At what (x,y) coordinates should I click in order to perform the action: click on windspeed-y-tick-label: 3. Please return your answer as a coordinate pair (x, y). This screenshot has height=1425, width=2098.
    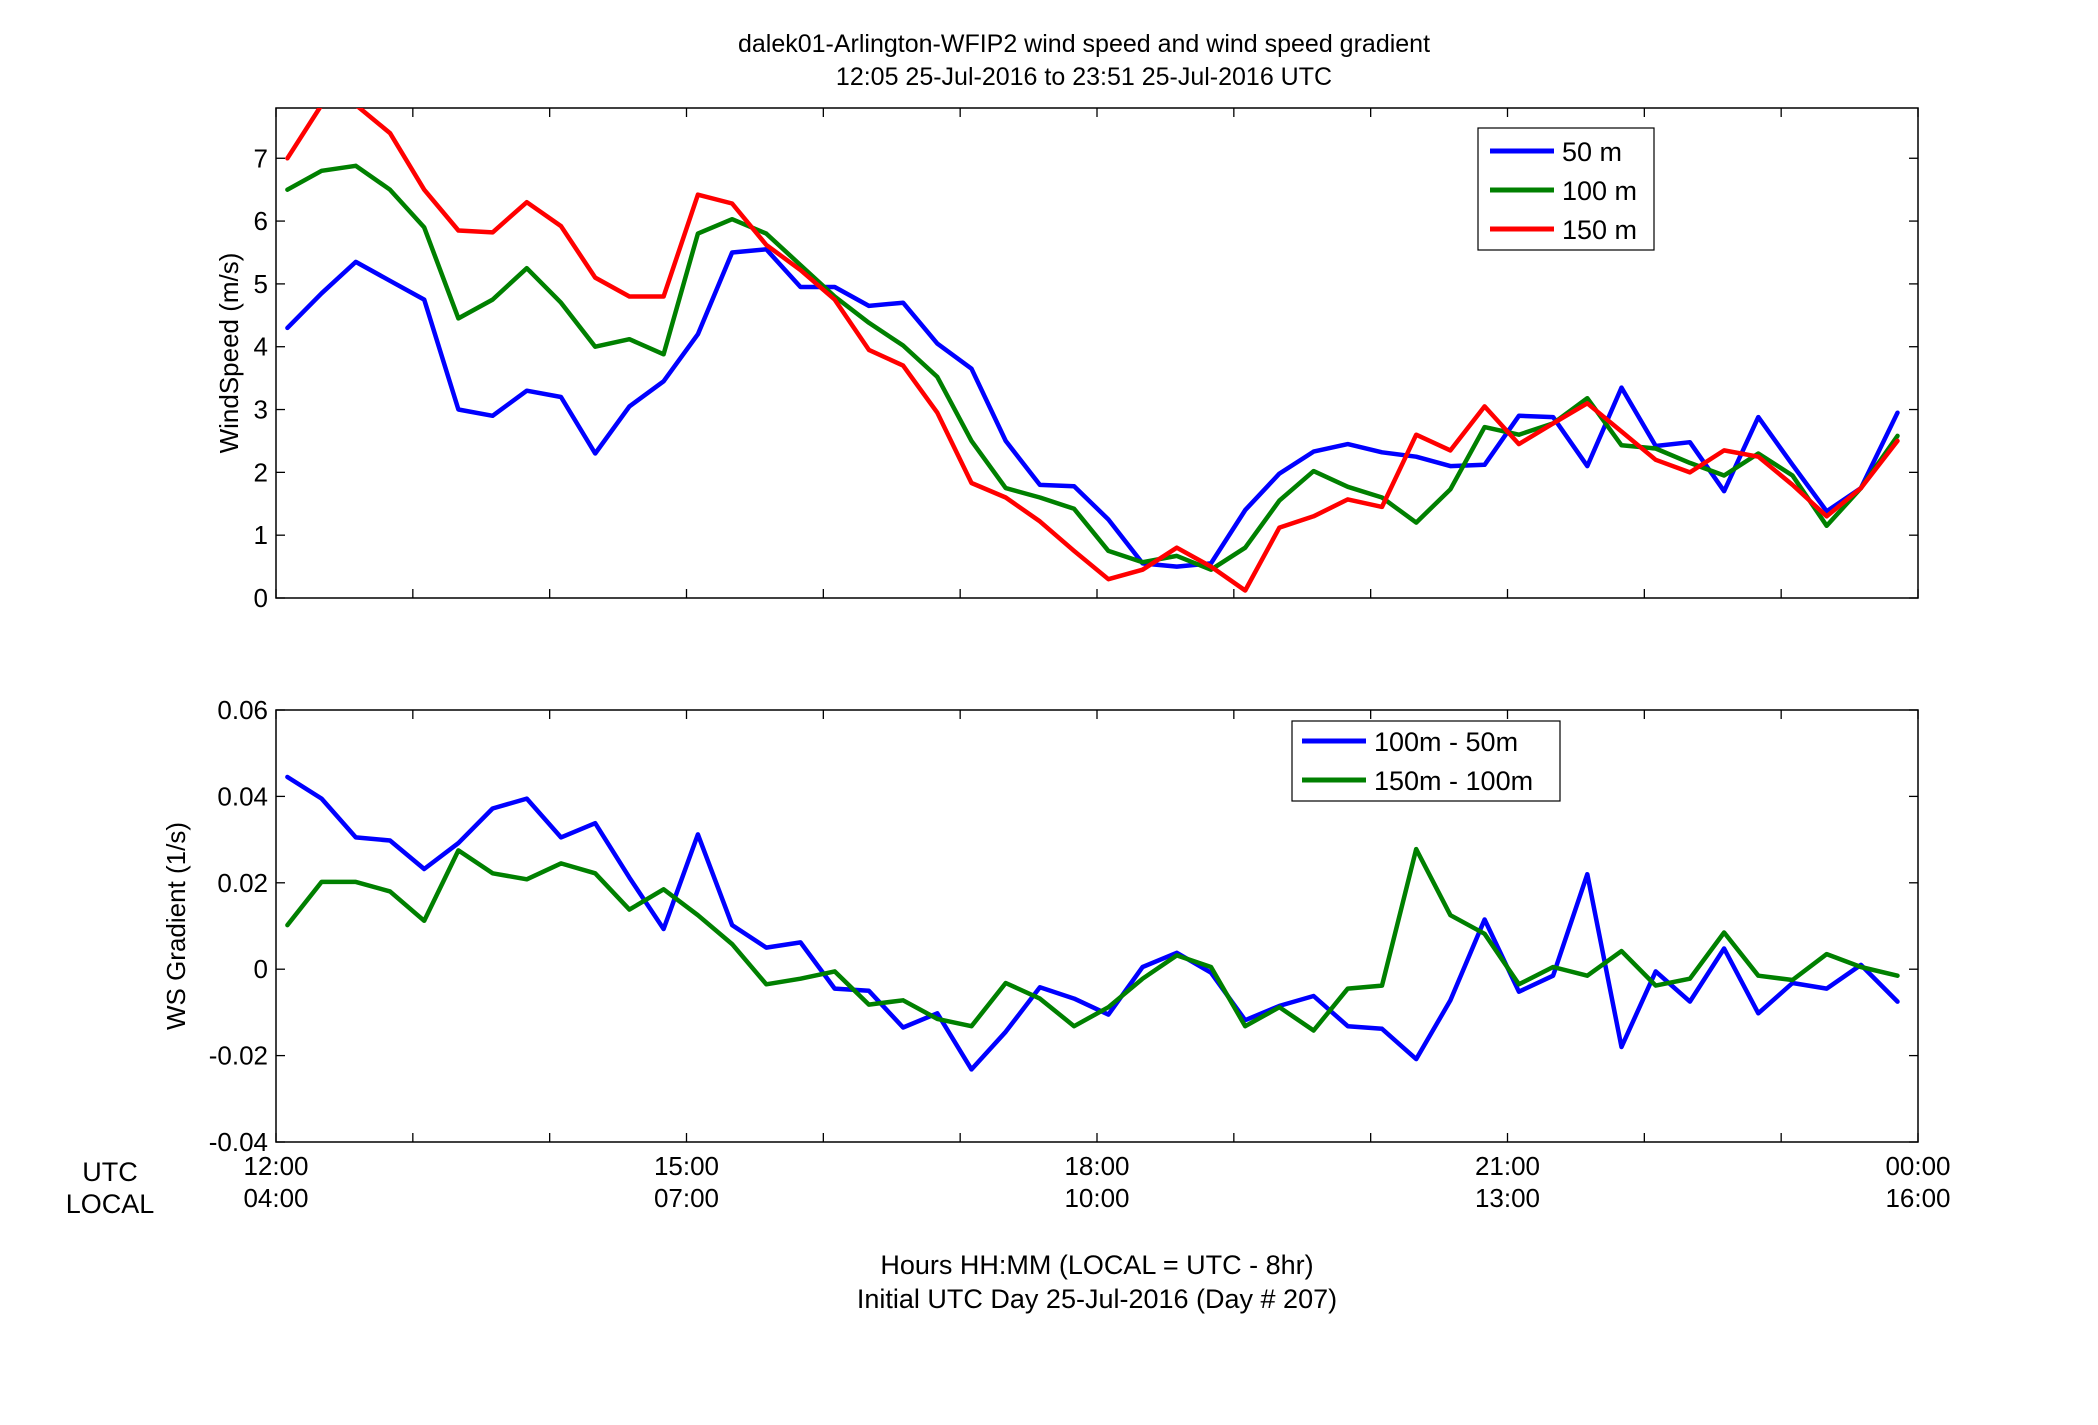
    Looking at the image, I should click on (261, 410).